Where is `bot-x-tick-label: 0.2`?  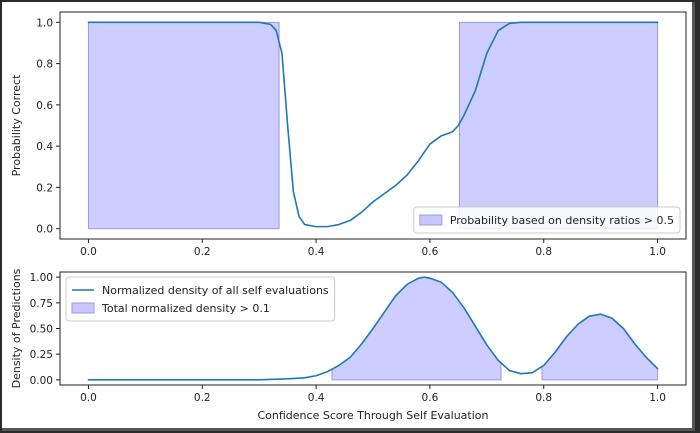
bot-x-tick-label: 0.2 is located at coordinates (202, 398).